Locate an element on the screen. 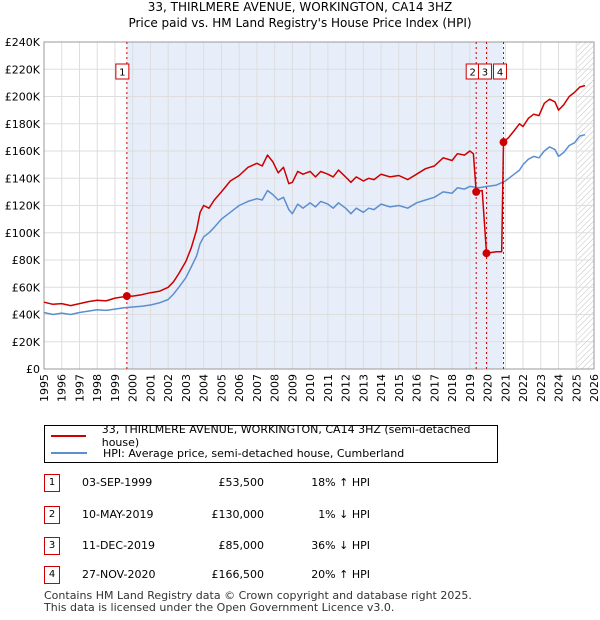 The image size is (600, 620). x-tick-label: 2016 is located at coordinates (417, 388).